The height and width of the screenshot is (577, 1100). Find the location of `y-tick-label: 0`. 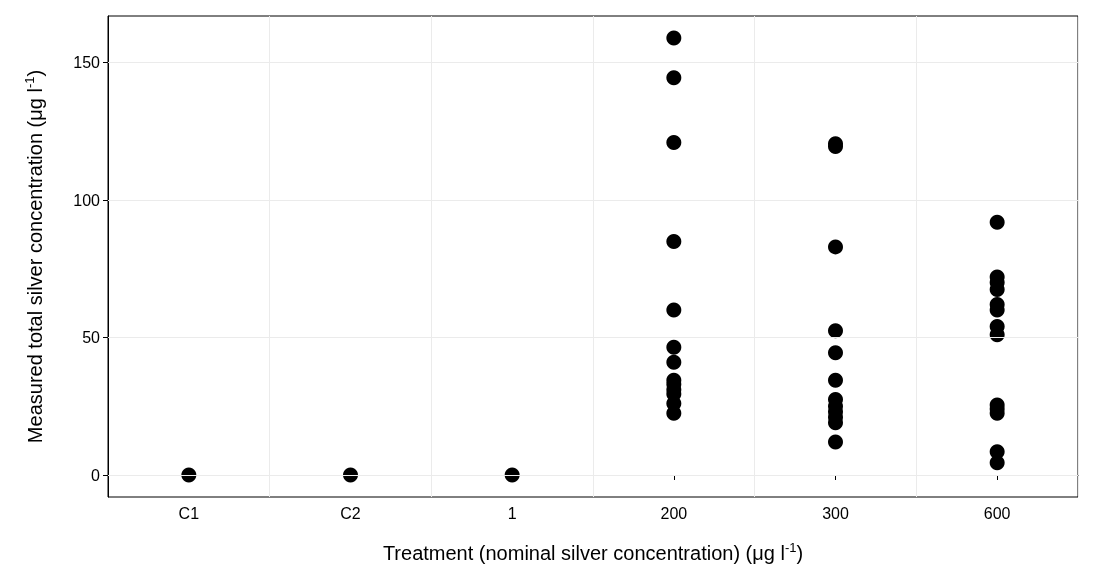

y-tick-label: 0 is located at coordinates (96, 475).